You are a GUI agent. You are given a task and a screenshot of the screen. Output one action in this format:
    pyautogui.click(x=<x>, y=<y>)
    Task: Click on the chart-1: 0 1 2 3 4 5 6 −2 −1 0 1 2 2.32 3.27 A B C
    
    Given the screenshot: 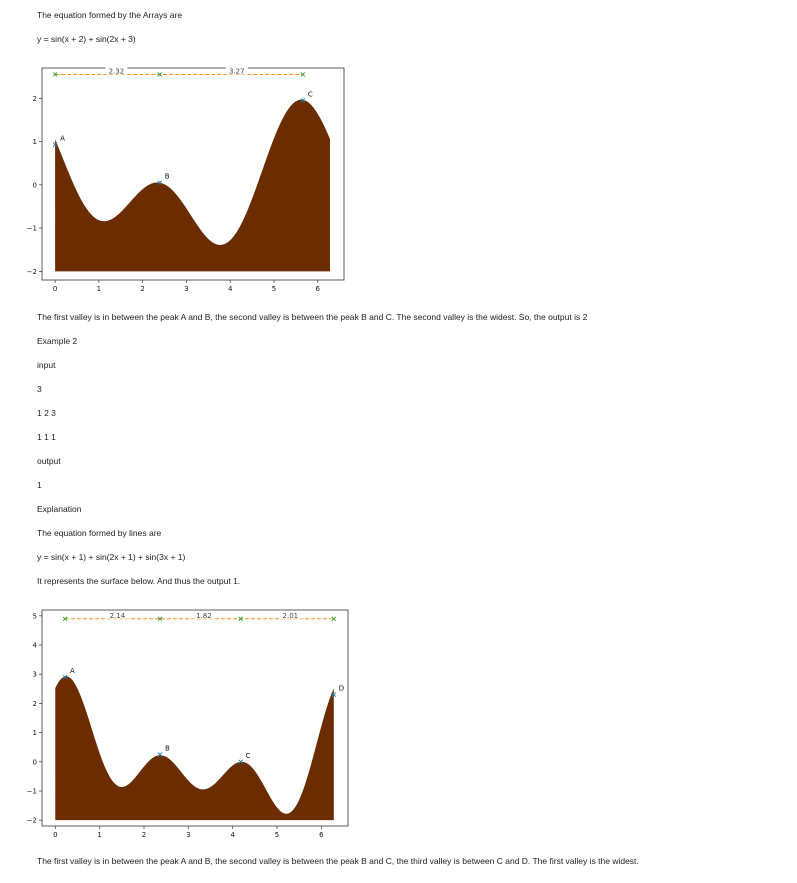 What is the action you would take?
    pyautogui.click(x=186, y=180)
    